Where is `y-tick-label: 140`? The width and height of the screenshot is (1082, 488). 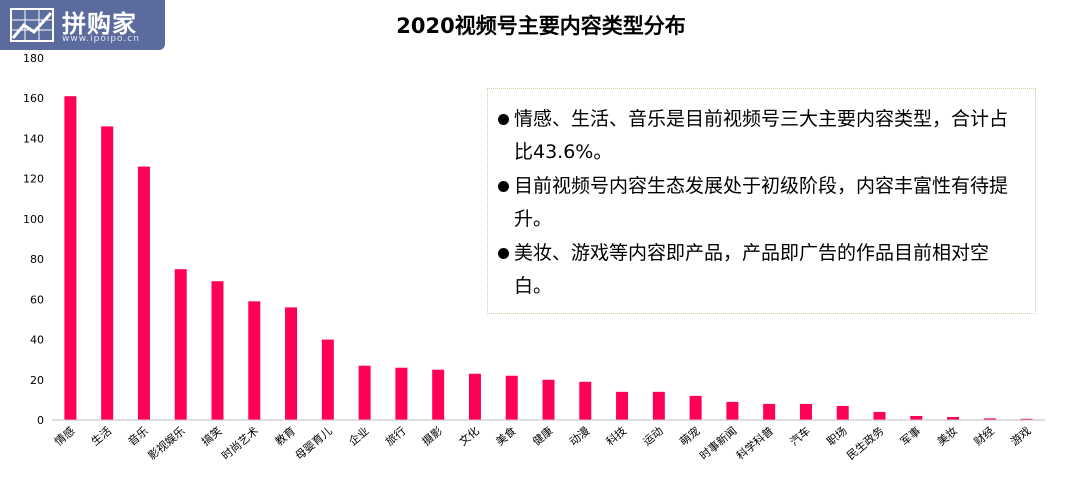
y-tick-label: 140 is located at coordinates (33, 138).